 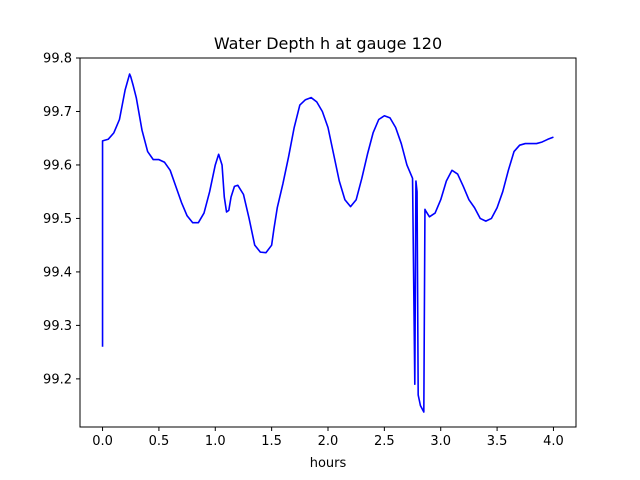 I want to click on x-tick-label: 0.0, so click(x=102, y=441).